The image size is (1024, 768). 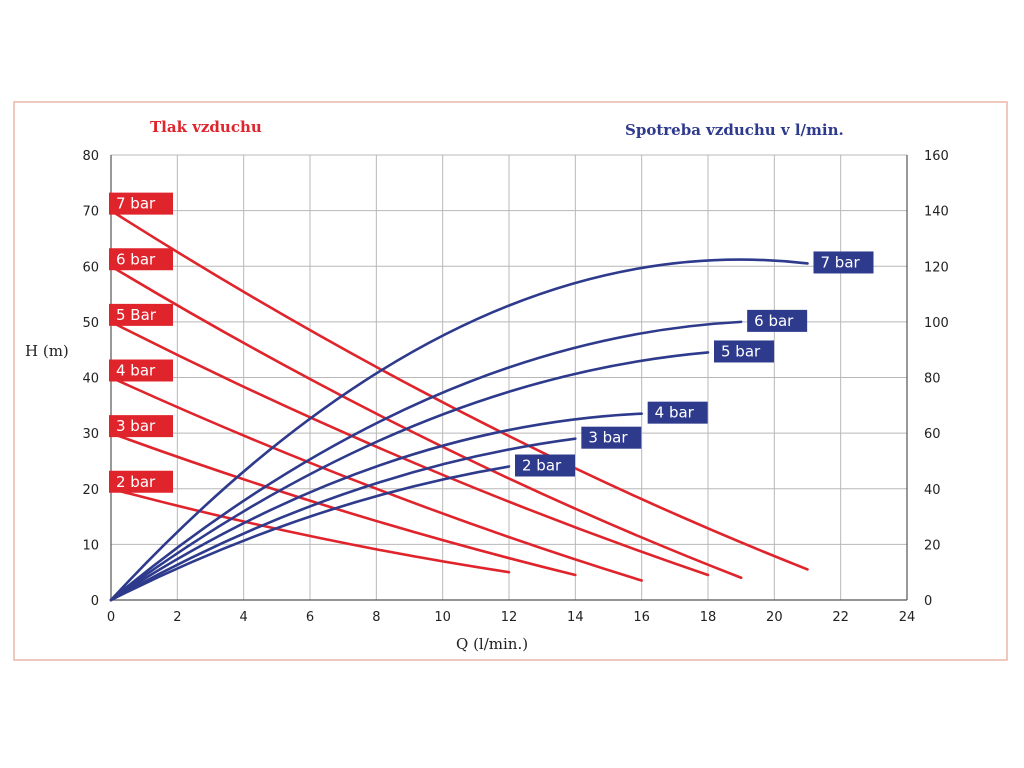 What do you see at coordinates (641, 617) in the screenshot?
I see `x-tick-label: 16` at bounding box center [641, 617].